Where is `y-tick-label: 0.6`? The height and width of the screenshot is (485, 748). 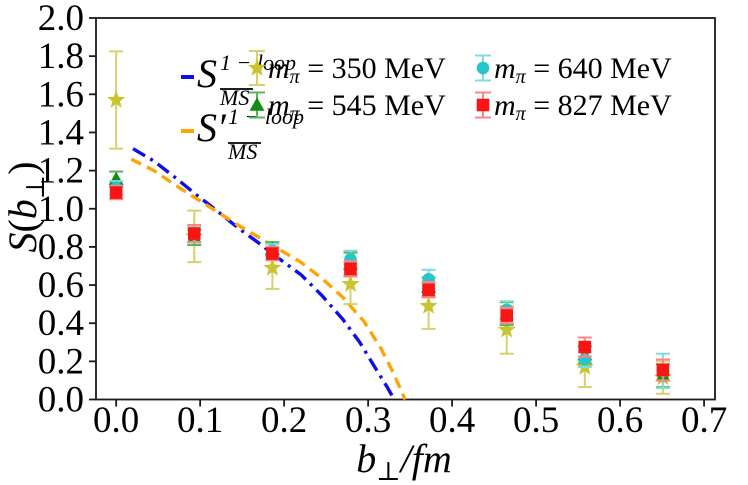
y-tick-label: 0.6 is located at coordinates (61, 285).